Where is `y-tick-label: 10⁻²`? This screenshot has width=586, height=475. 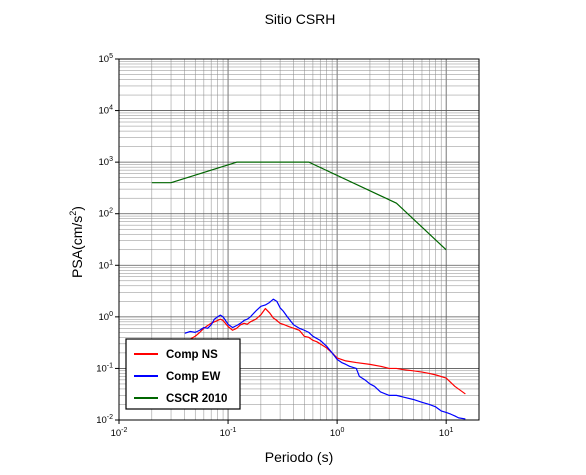
y-tick-label: 10⁻² is located at coordinates (104, 420).